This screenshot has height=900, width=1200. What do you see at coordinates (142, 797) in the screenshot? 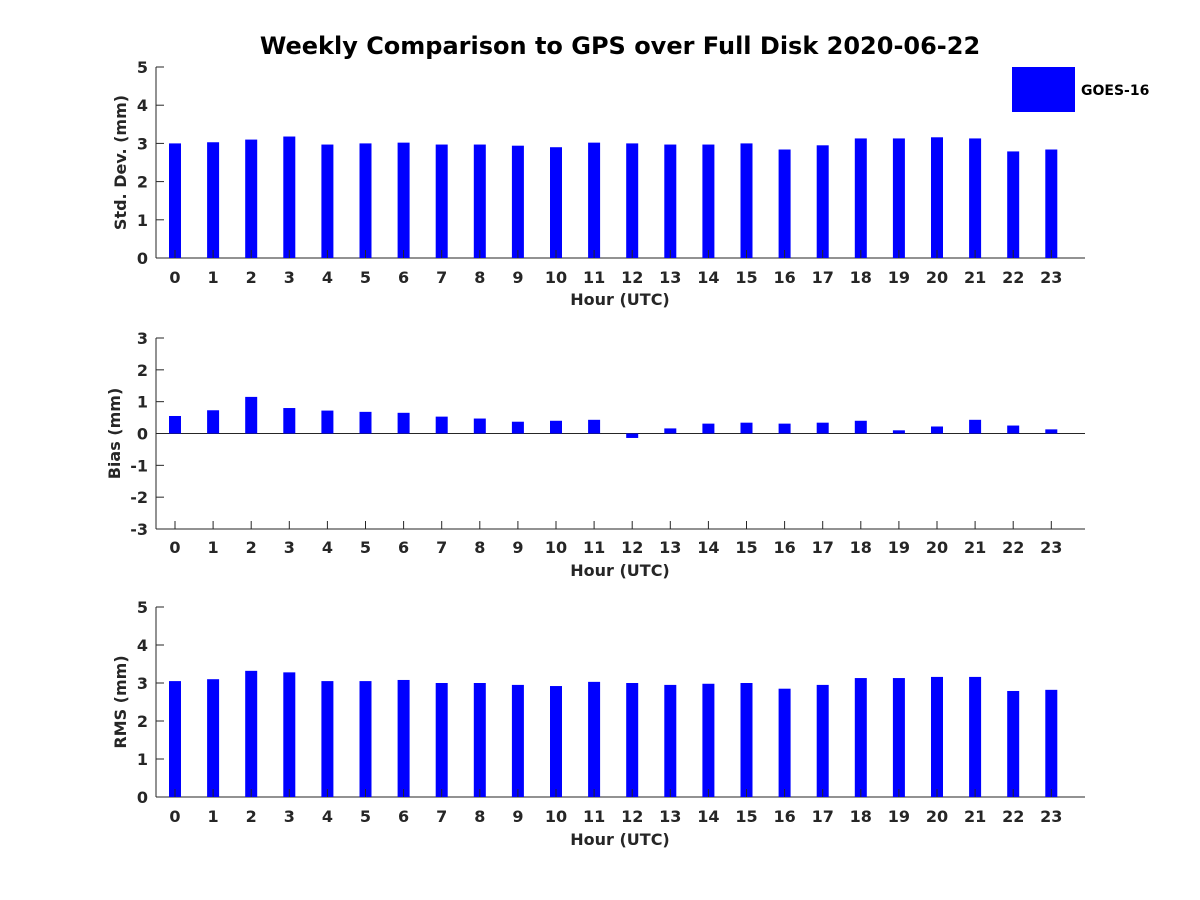
I see `y-tick-label: 0` at bounding box center [142, 797].